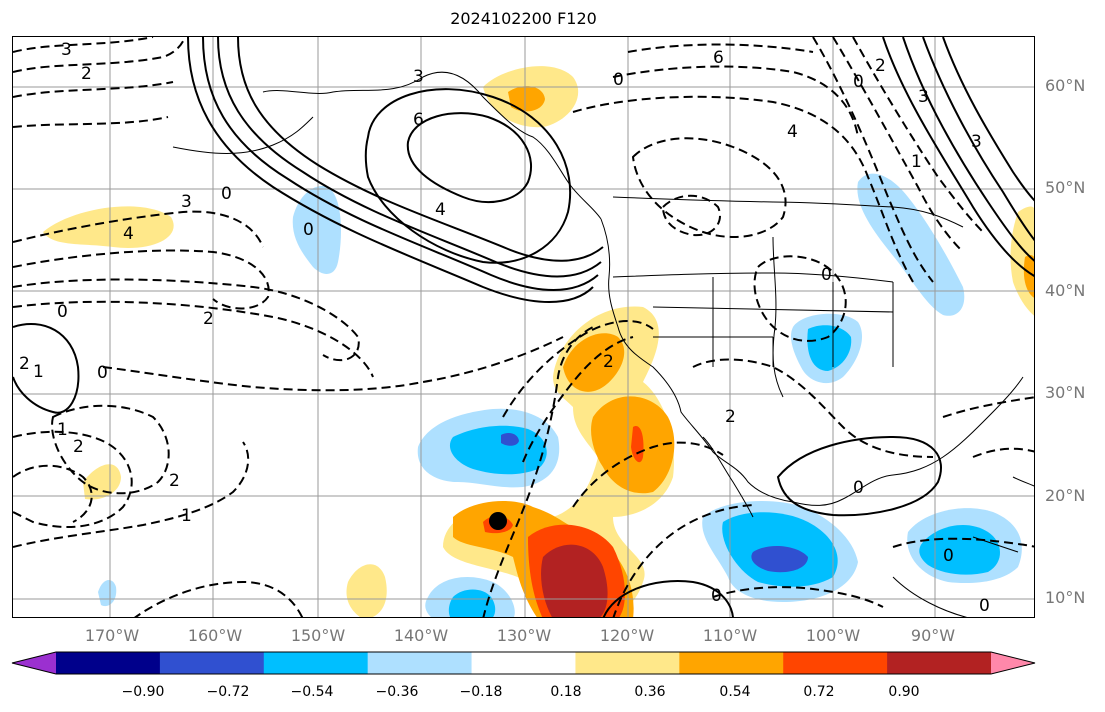 This screenshot has height=712, width=1105. I want to click on chart-title: 2024102200 F120, so click(523, 18).